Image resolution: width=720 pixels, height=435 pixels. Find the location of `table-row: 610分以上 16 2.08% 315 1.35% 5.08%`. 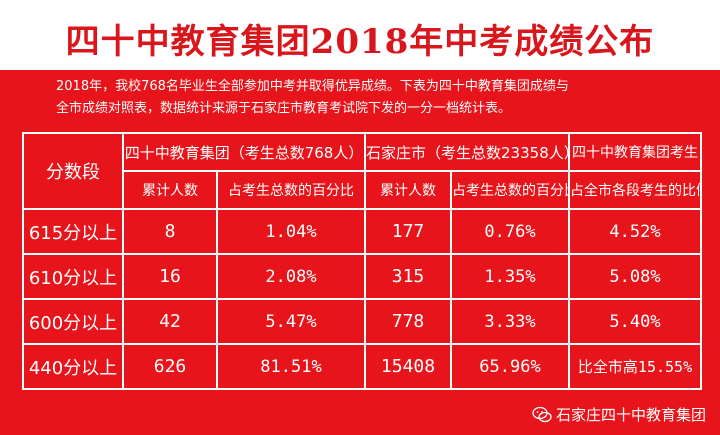

table-row: 610分以上 16 2.08% 315 1.35% 5.08% is located at coordinates (362, 276).